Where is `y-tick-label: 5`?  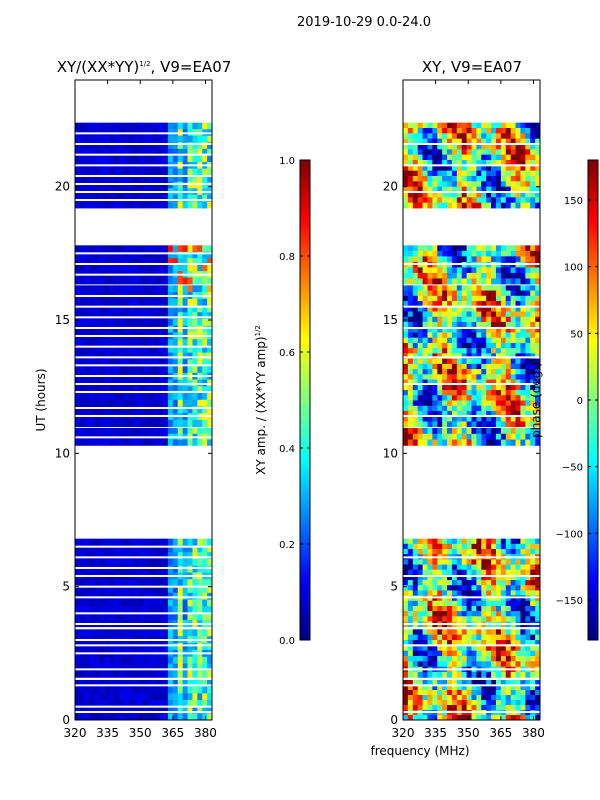
y-tick-label: 5 is located at coordinates (66, 587).